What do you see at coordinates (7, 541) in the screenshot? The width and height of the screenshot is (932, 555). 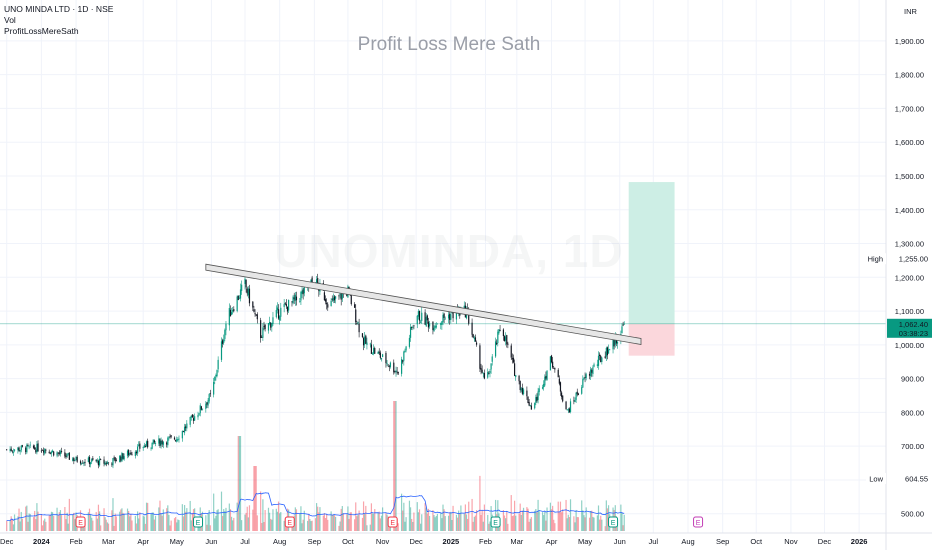 I see `time-tick-label: Dec` at bounding box center [7, 541].